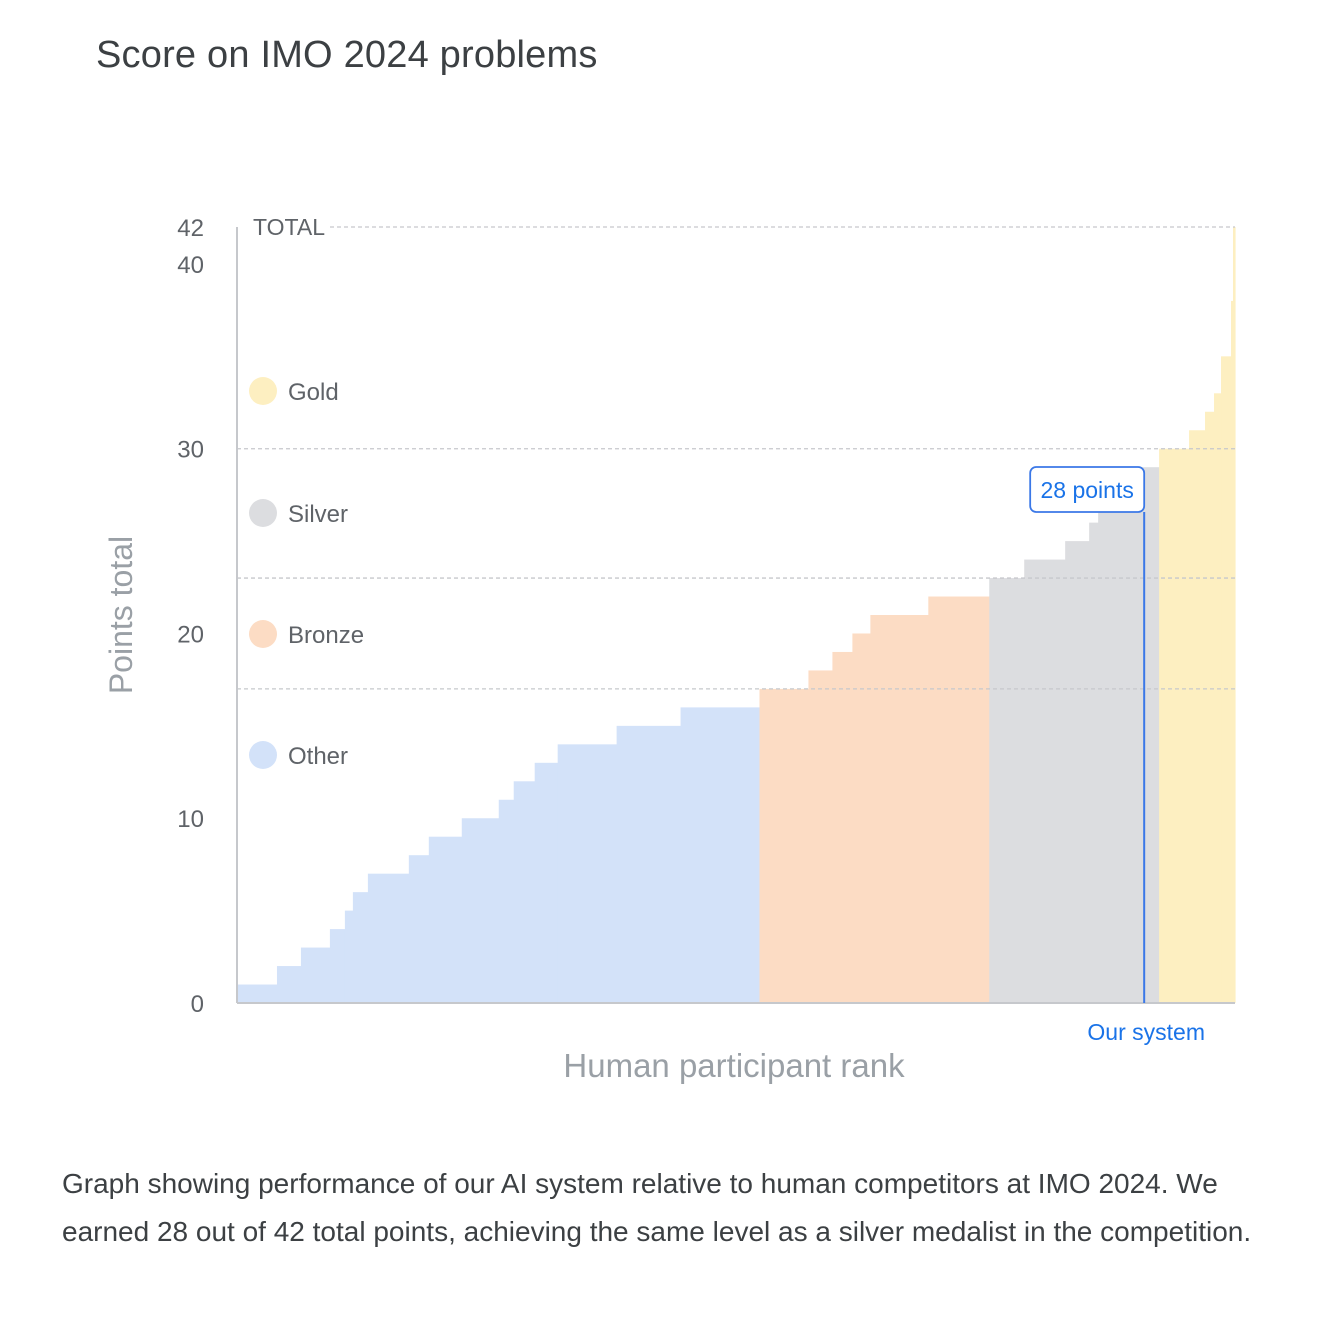  I want to click on legend-label-other: Other, so click(318, 756).